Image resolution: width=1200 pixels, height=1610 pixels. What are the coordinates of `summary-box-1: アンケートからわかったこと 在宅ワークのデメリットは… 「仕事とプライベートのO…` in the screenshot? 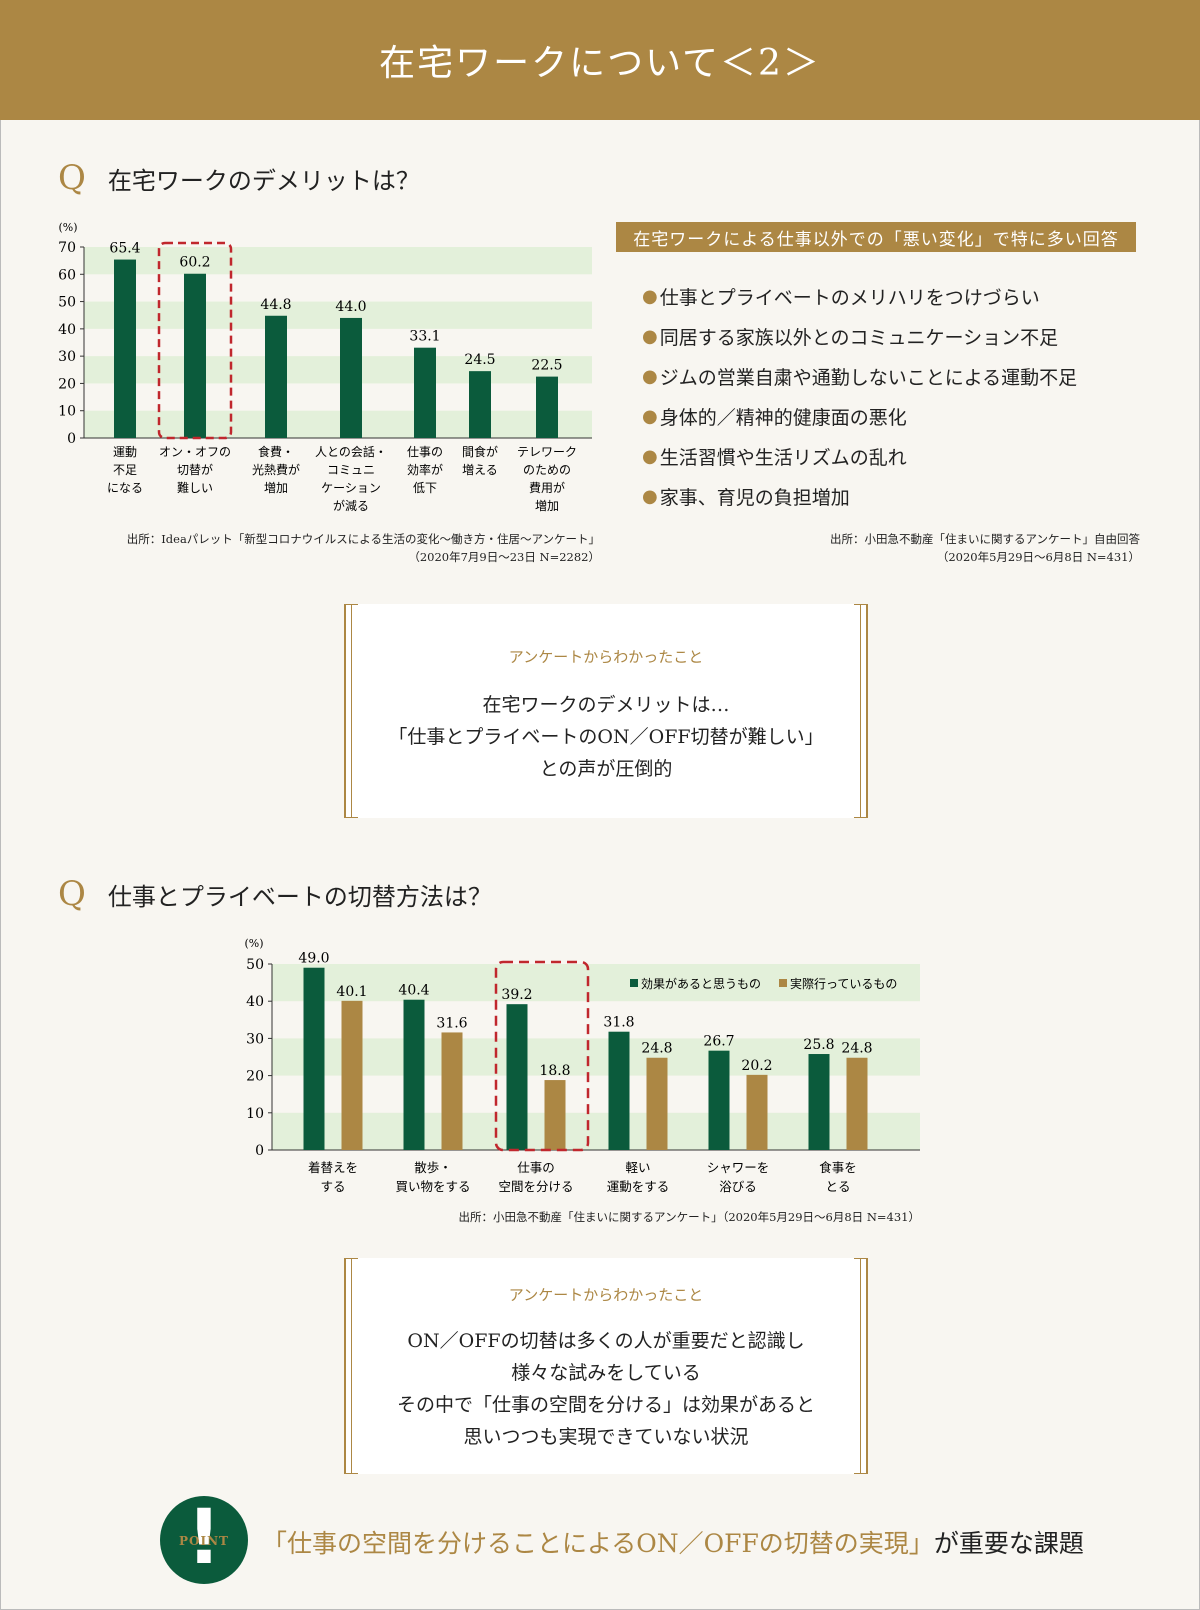 It's located at (606, 711).